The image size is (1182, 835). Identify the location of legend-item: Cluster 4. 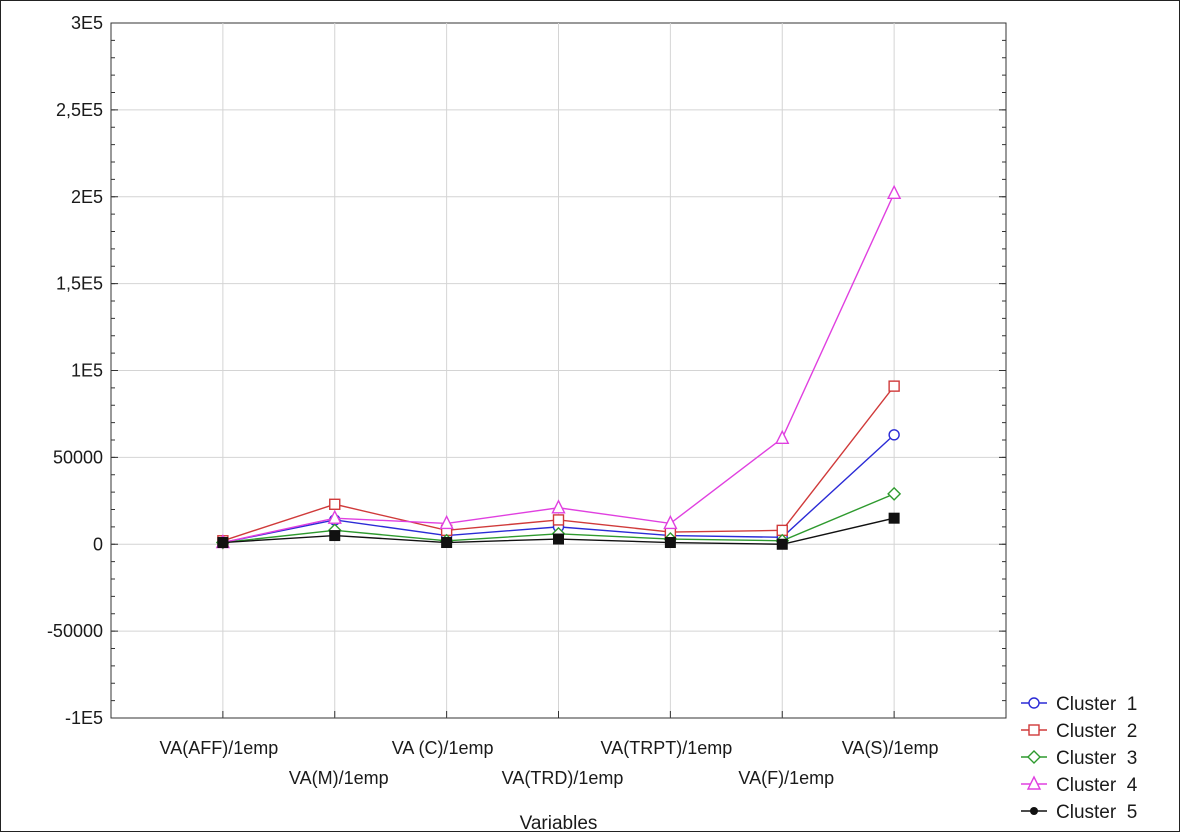
(1079, 785).